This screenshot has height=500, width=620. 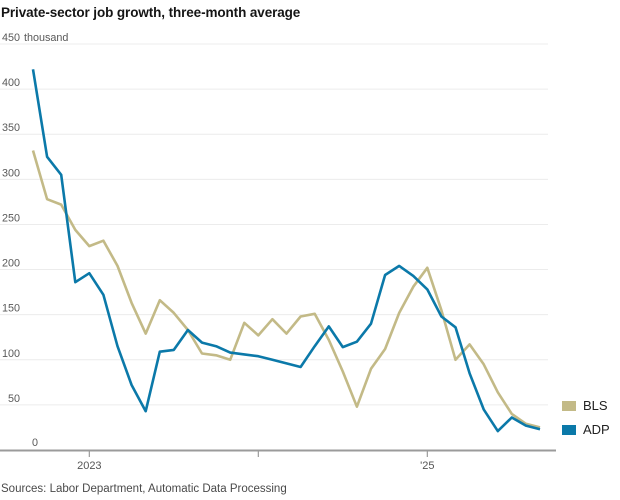 I want to click on bls-legend-label: BLS, so click(x=595, y=405).